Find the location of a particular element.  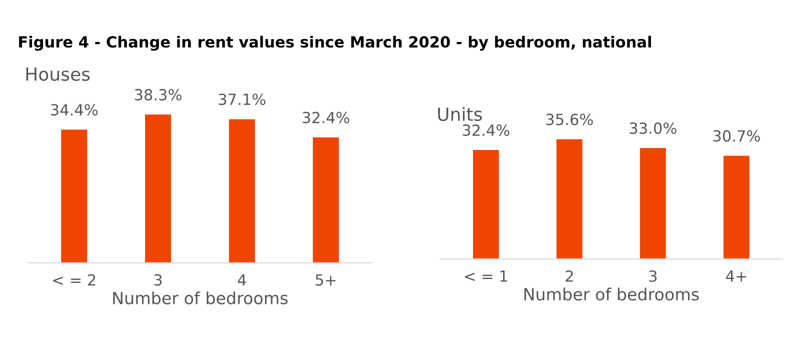

data-label: 33.0% is located at coordinates (653, 128).